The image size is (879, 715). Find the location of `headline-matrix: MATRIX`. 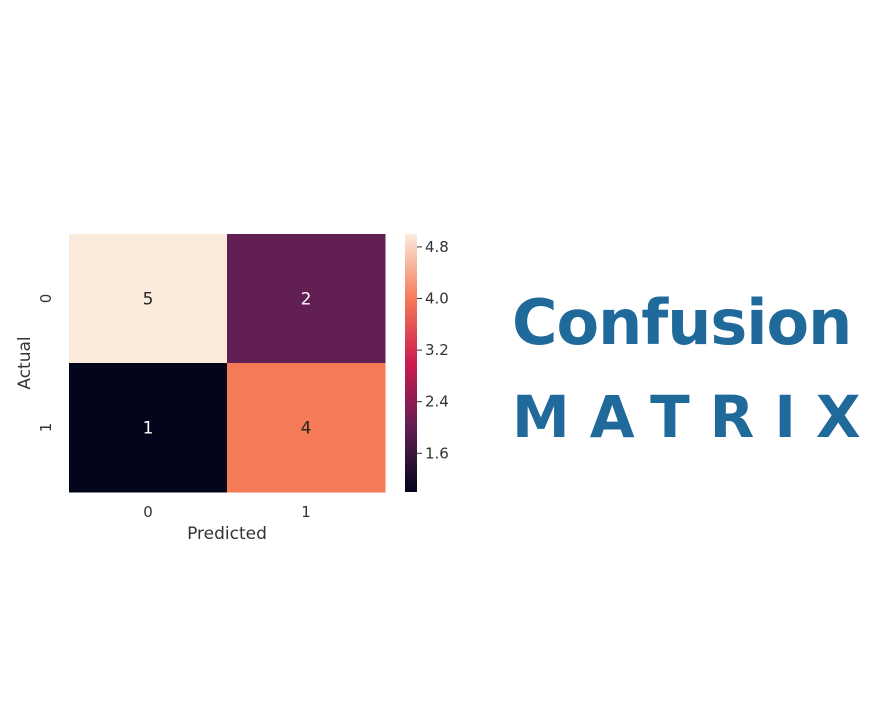

headline-matrix: MATRIX is located at coordinates (695, 417).